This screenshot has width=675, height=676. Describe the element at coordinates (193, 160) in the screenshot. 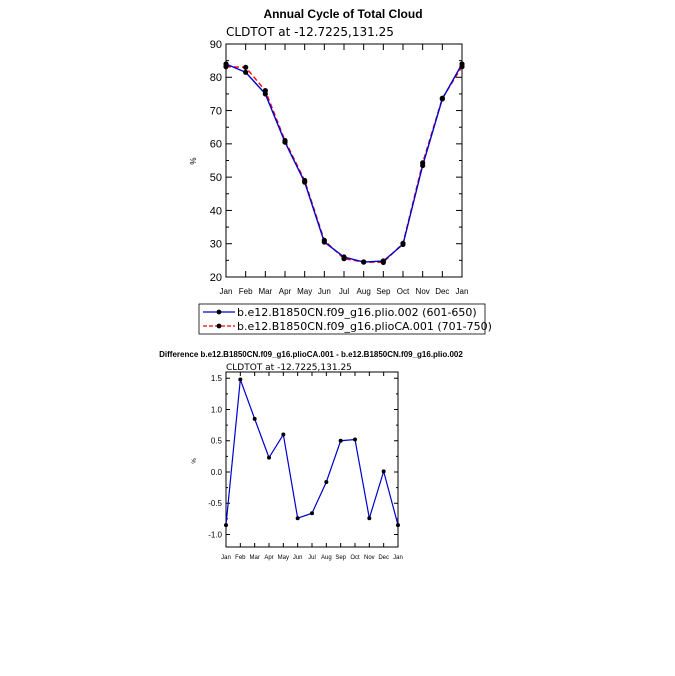

I see `chart1-ylabel: %` at that location.